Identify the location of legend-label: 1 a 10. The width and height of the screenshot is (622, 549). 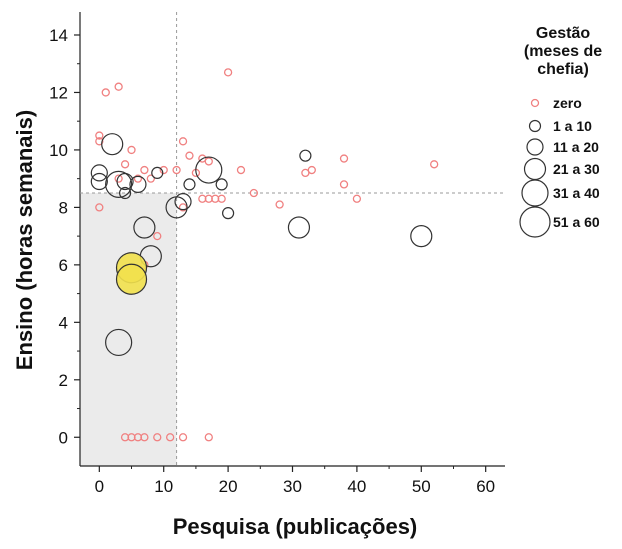
(572, 126).